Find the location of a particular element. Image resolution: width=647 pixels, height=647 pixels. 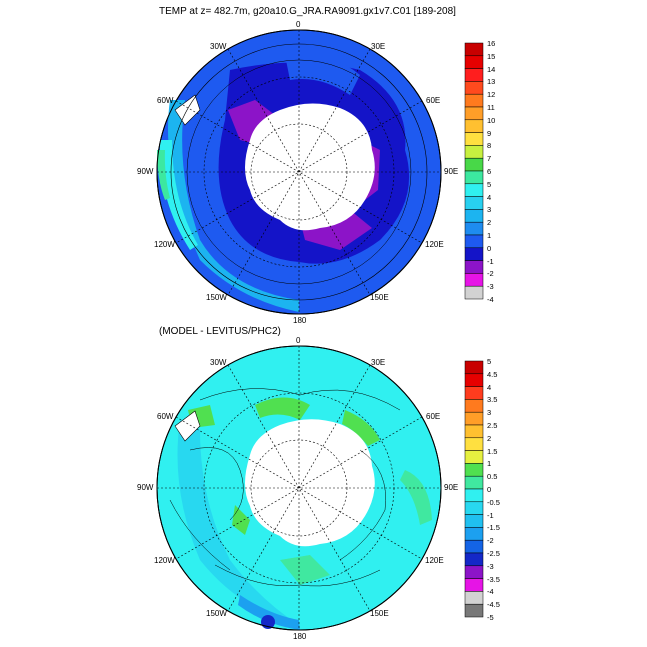

p1-lon-150e: 150E is located at coordinates (379, 297).